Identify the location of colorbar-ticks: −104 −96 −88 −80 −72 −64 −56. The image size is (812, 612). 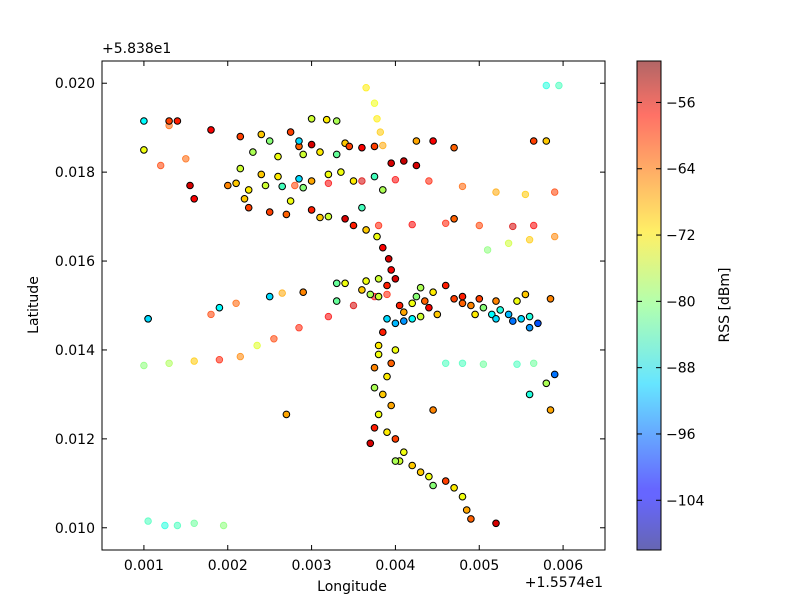
(671, 302).